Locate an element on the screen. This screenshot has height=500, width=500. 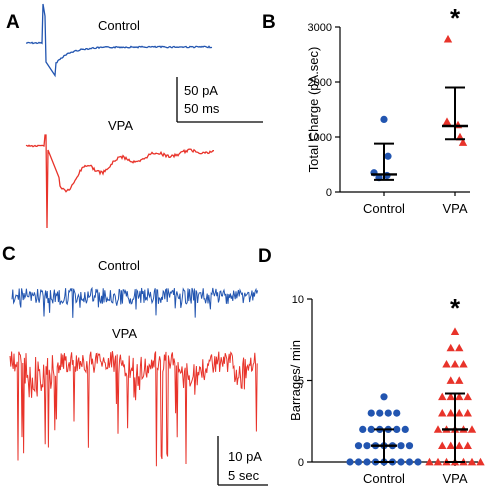
panel-a-vpa-label: VPA is located at coordinates (120, 125).